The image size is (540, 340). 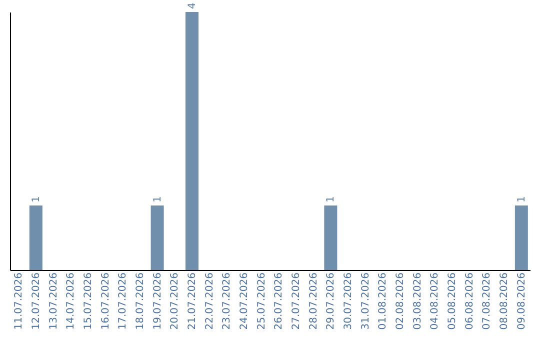 I want to click on x-tick-label: 02.08.2026, so click(x=400, y=301).